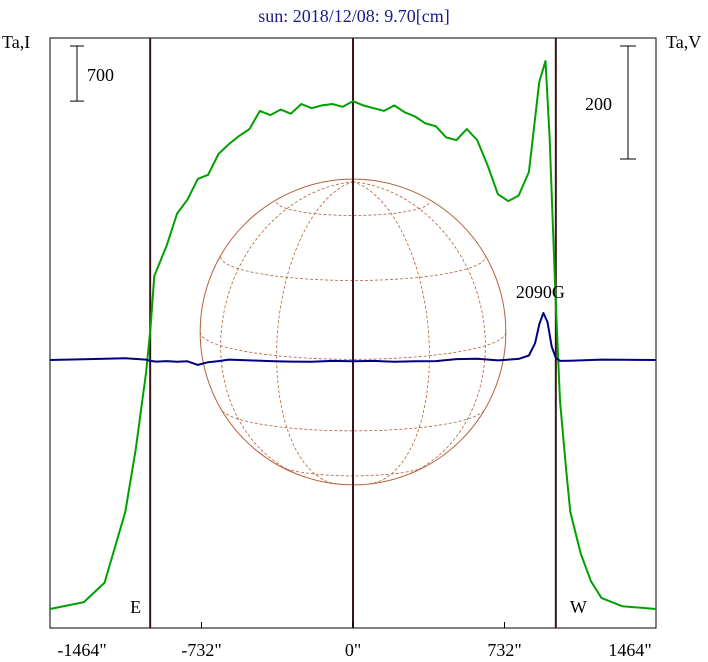  I want to click on x-tick-label: -1464", so click(81, 650).